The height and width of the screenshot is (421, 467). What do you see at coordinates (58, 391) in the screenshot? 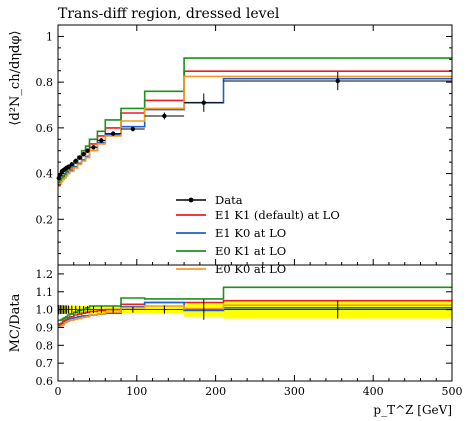
I see `x-tick-label: 0` at bounding box center [58, 391].